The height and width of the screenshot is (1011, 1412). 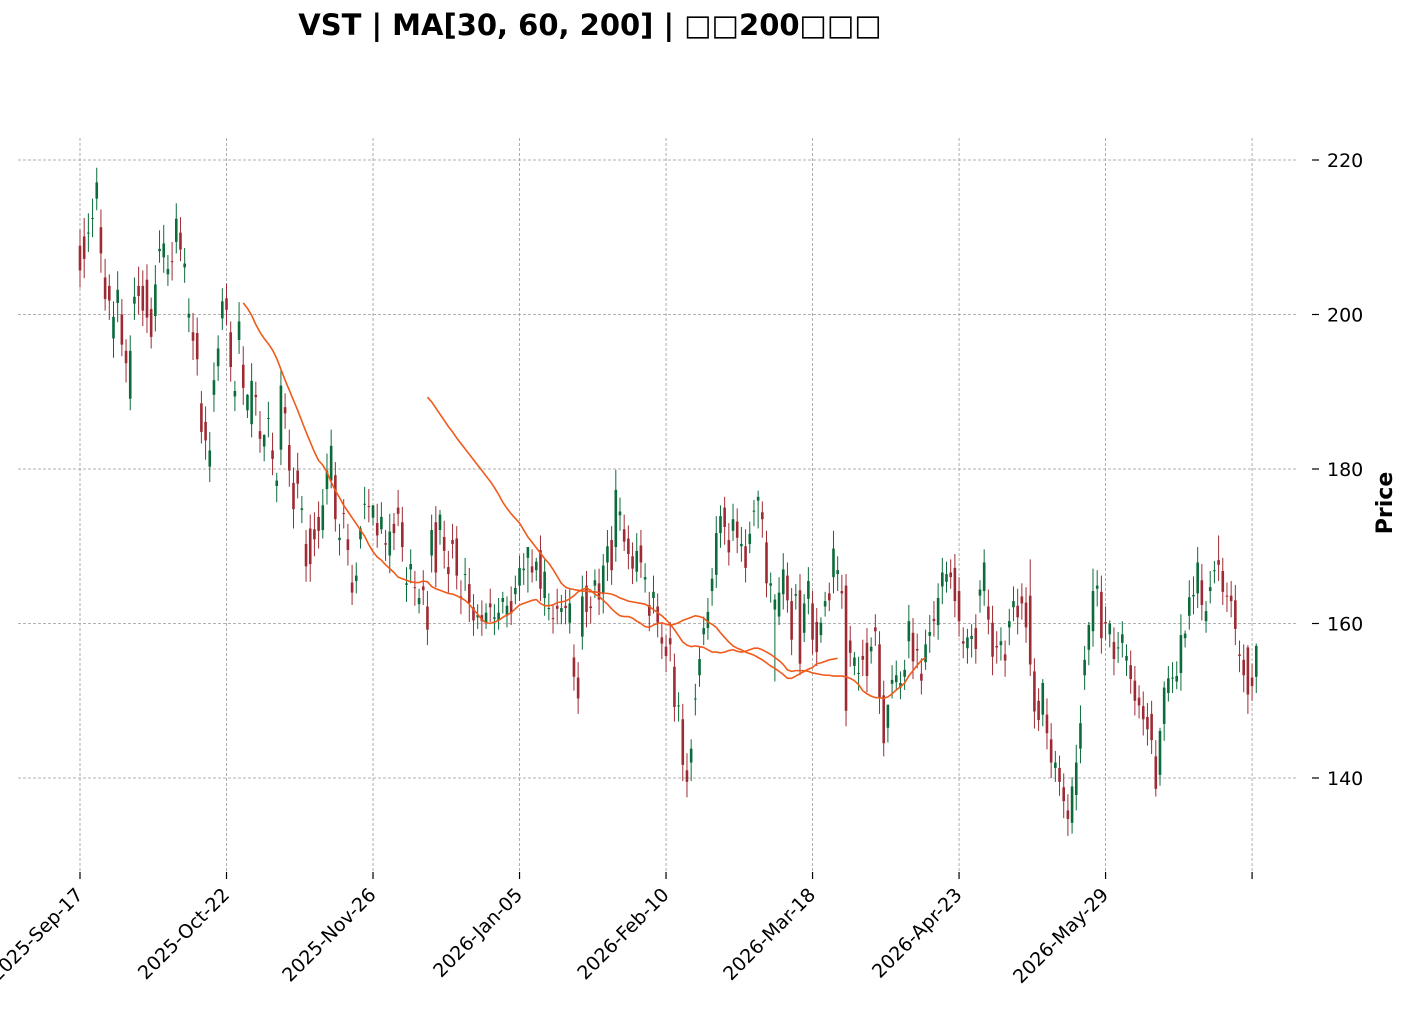 What do you see at coordinates (329, 935) in the screenshot?
I see `x-tick-label: 2025-Nov-26` at bounding box center [329, 935].